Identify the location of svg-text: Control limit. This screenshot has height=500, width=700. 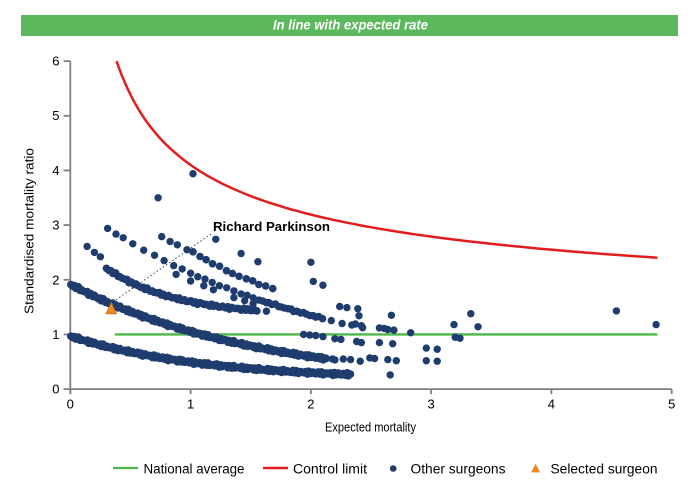
(330, 469).